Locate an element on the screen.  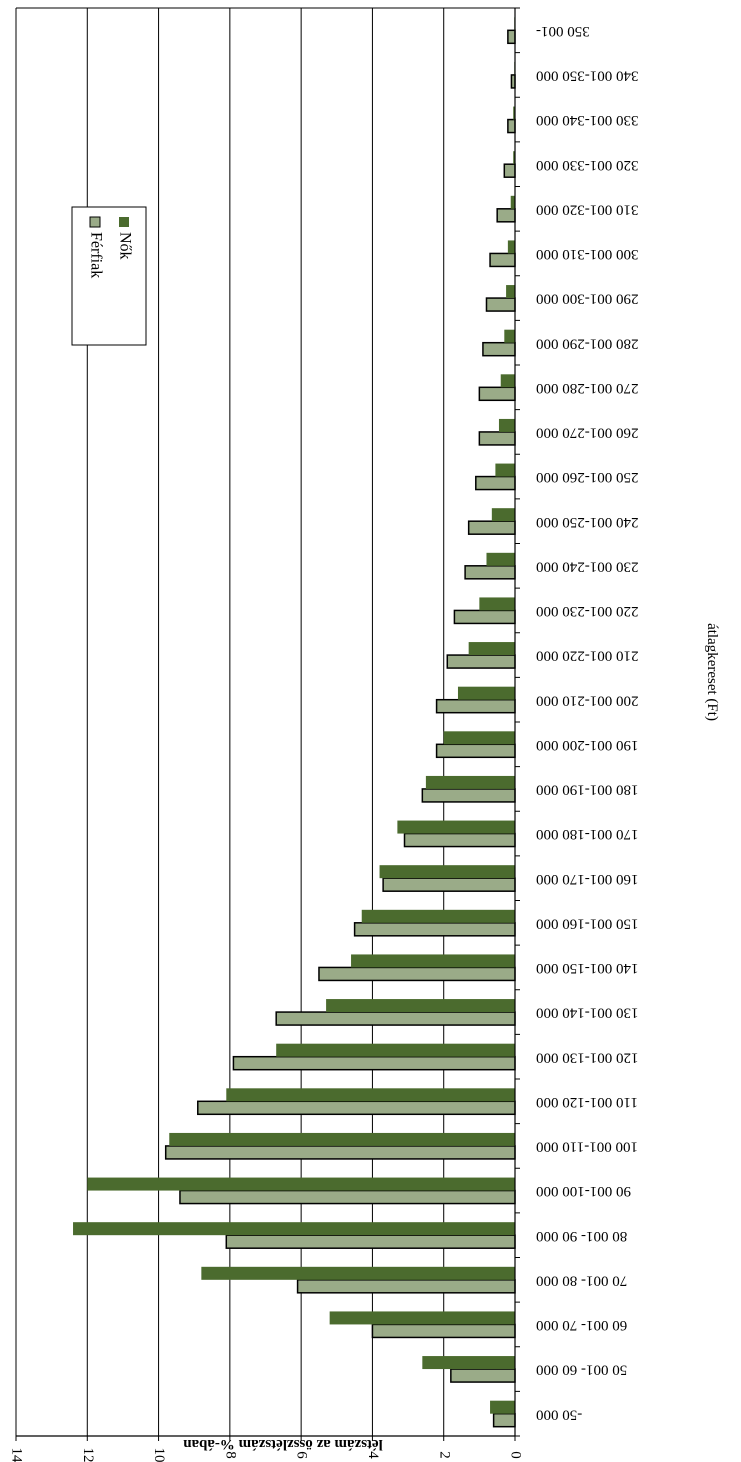
category-label-29: 330 001-340 000 is located at coordinates (587, 120).